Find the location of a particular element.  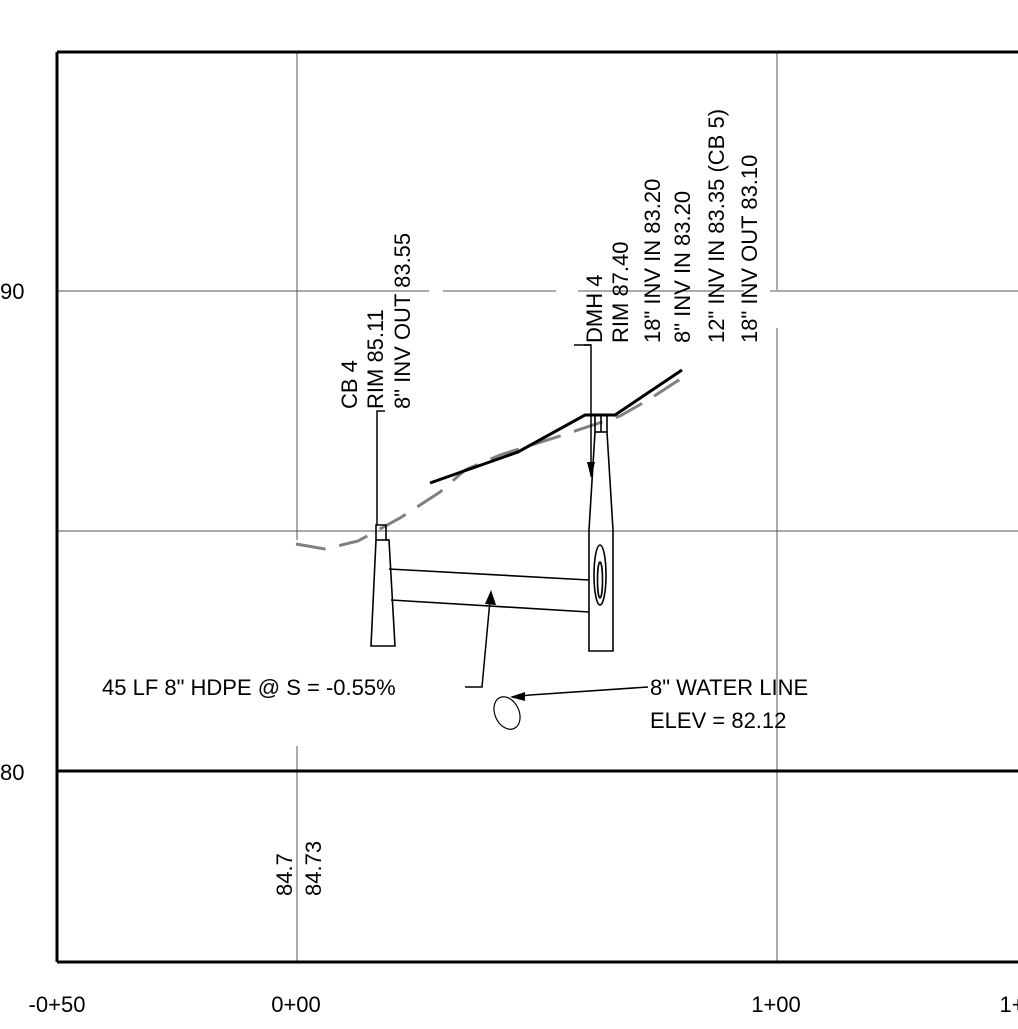

dmh4-inv-in-1: 18" INV IN 83.20 is located at coordinates (652, 261).